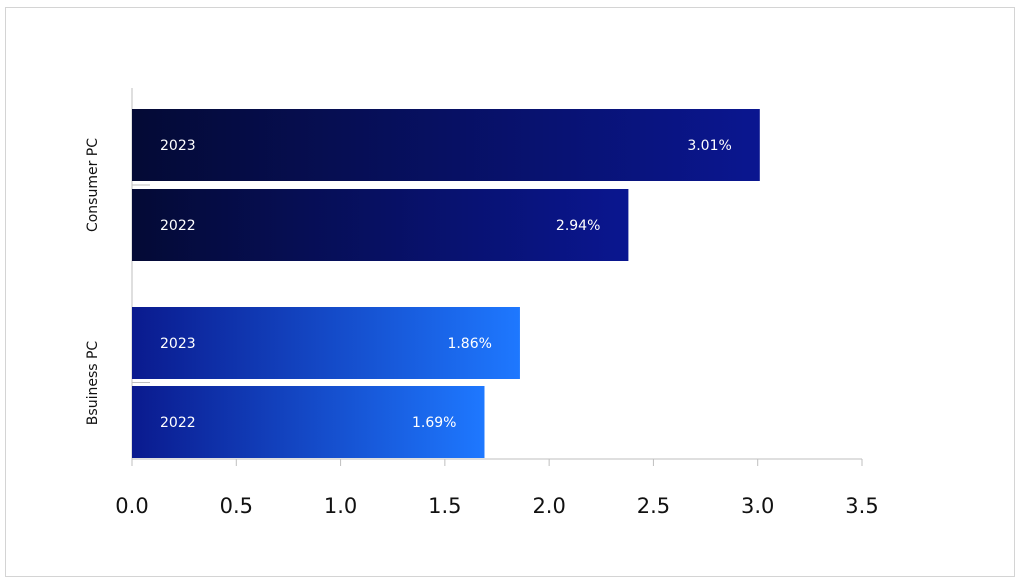  I want to click on bar-business-2022, so click(308, 422).